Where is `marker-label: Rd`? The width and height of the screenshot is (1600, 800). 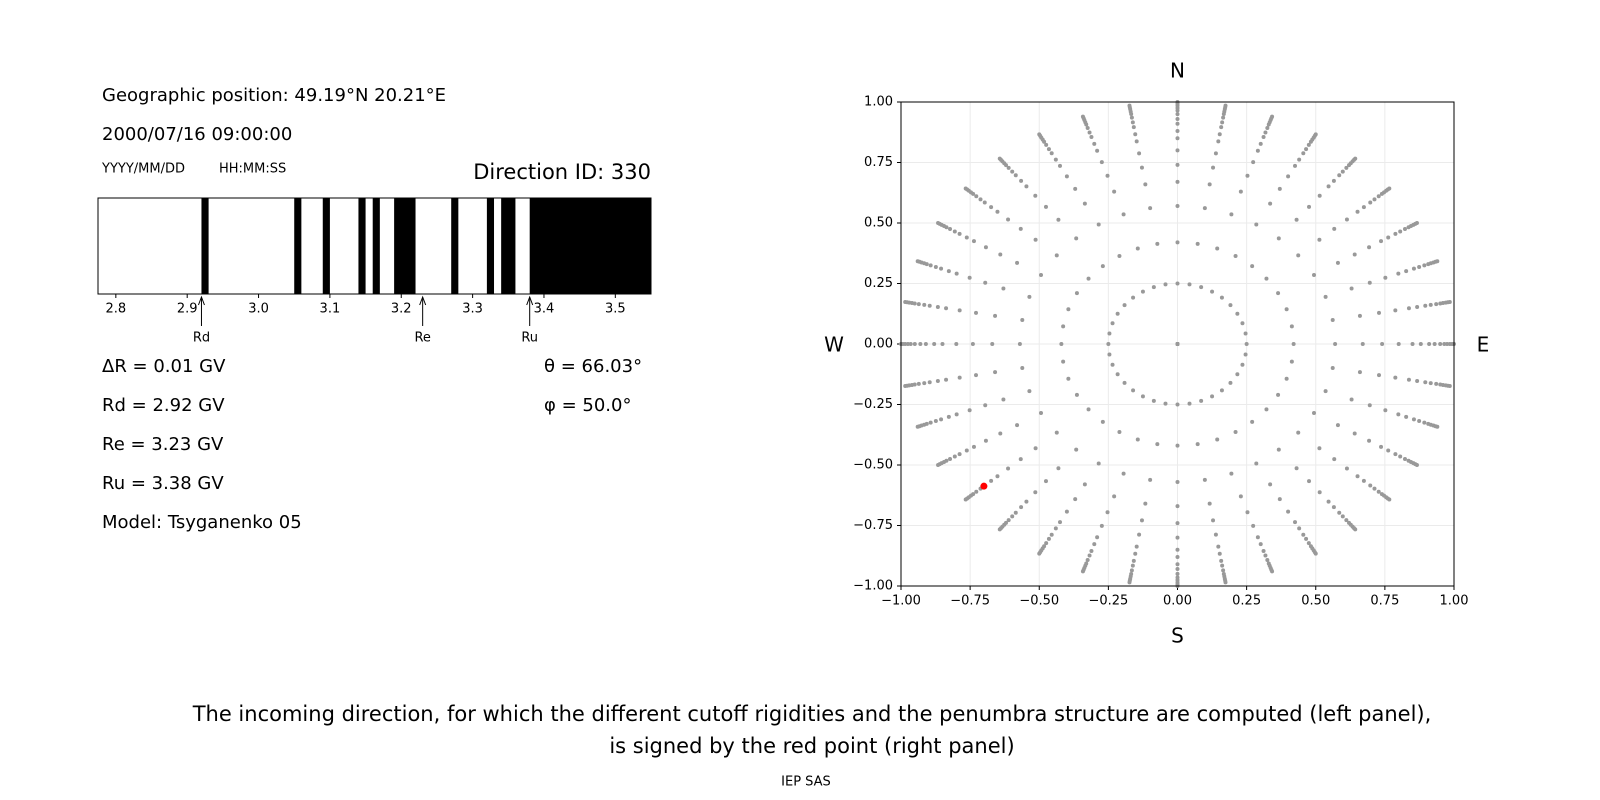 marker-label: Rd is located at coordinates (201, 338).